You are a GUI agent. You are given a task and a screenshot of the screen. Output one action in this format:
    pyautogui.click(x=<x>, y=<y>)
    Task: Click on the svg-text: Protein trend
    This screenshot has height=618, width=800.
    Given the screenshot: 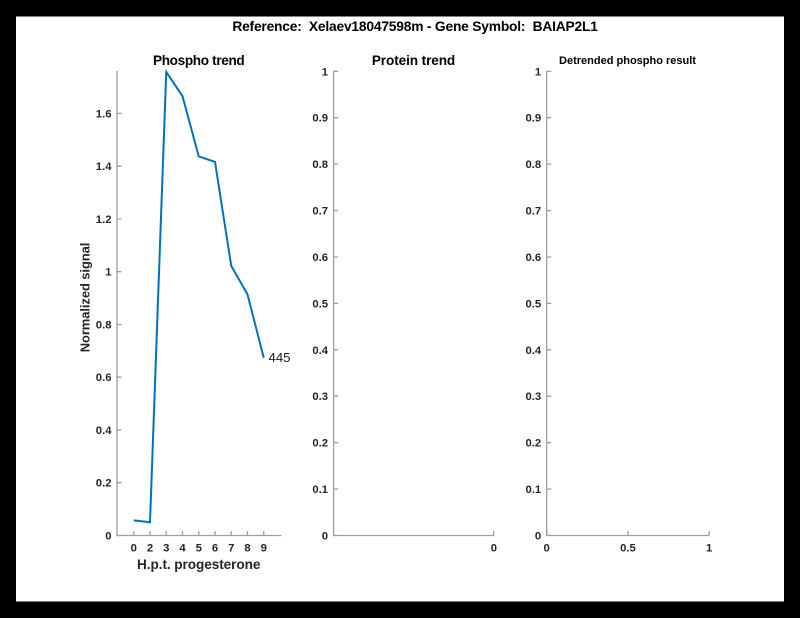 What is the action you would take?
    pyautogui.click(x=413, y=60)
    